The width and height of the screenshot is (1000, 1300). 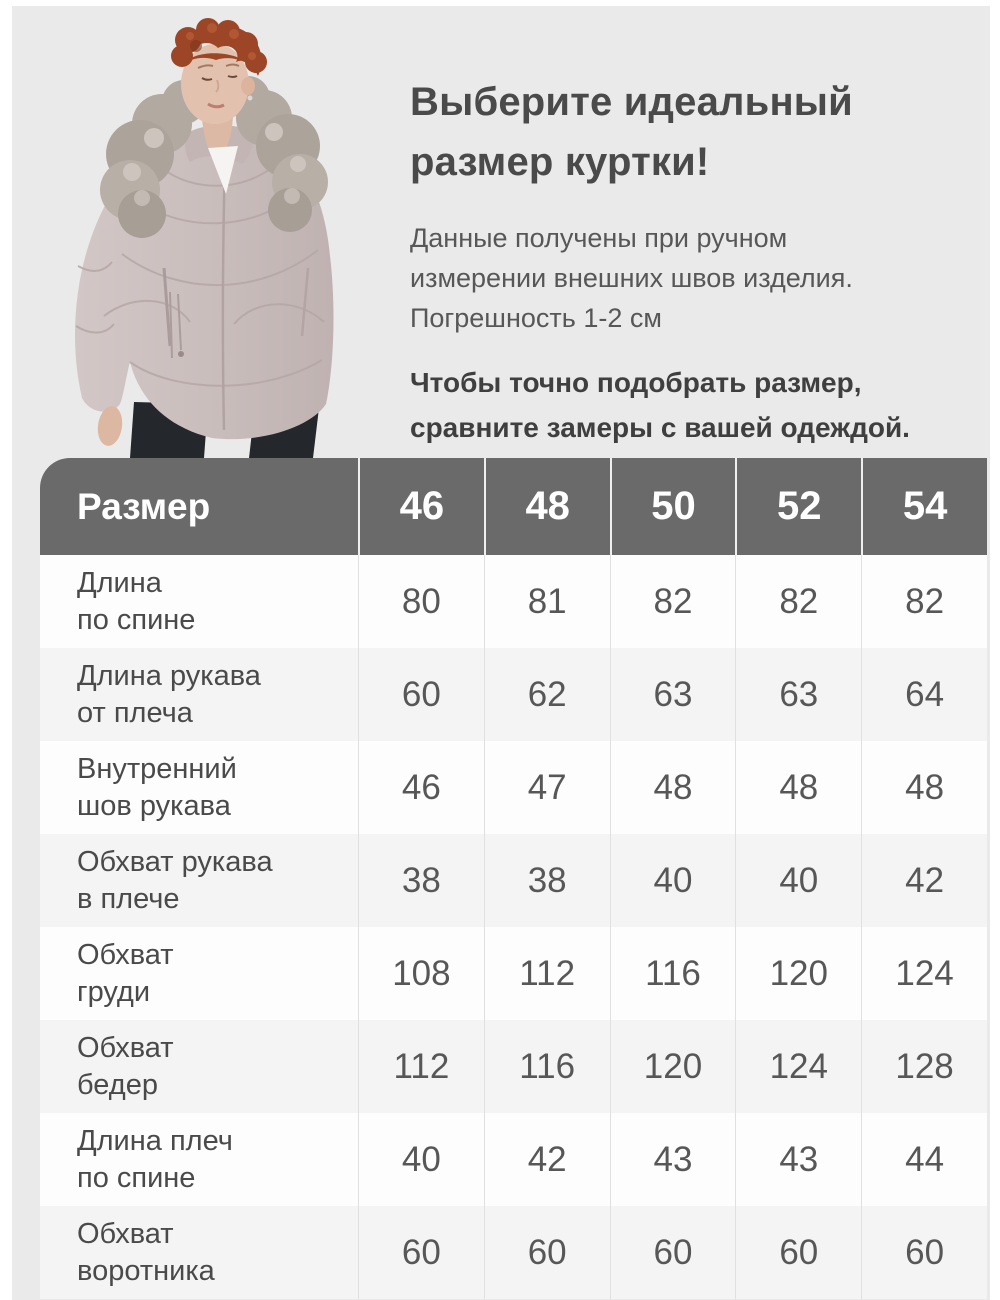 I want to click on row-label: Длина рукава от плеча, so click(x=169, y=694).